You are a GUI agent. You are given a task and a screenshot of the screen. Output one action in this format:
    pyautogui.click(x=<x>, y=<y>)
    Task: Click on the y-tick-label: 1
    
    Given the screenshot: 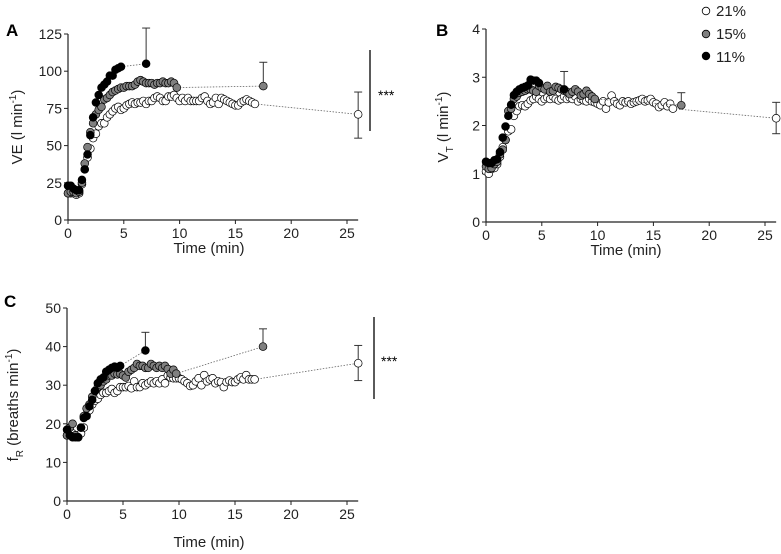 What is the action you would take?
    pyautogui.click(x=476, y=174)
    